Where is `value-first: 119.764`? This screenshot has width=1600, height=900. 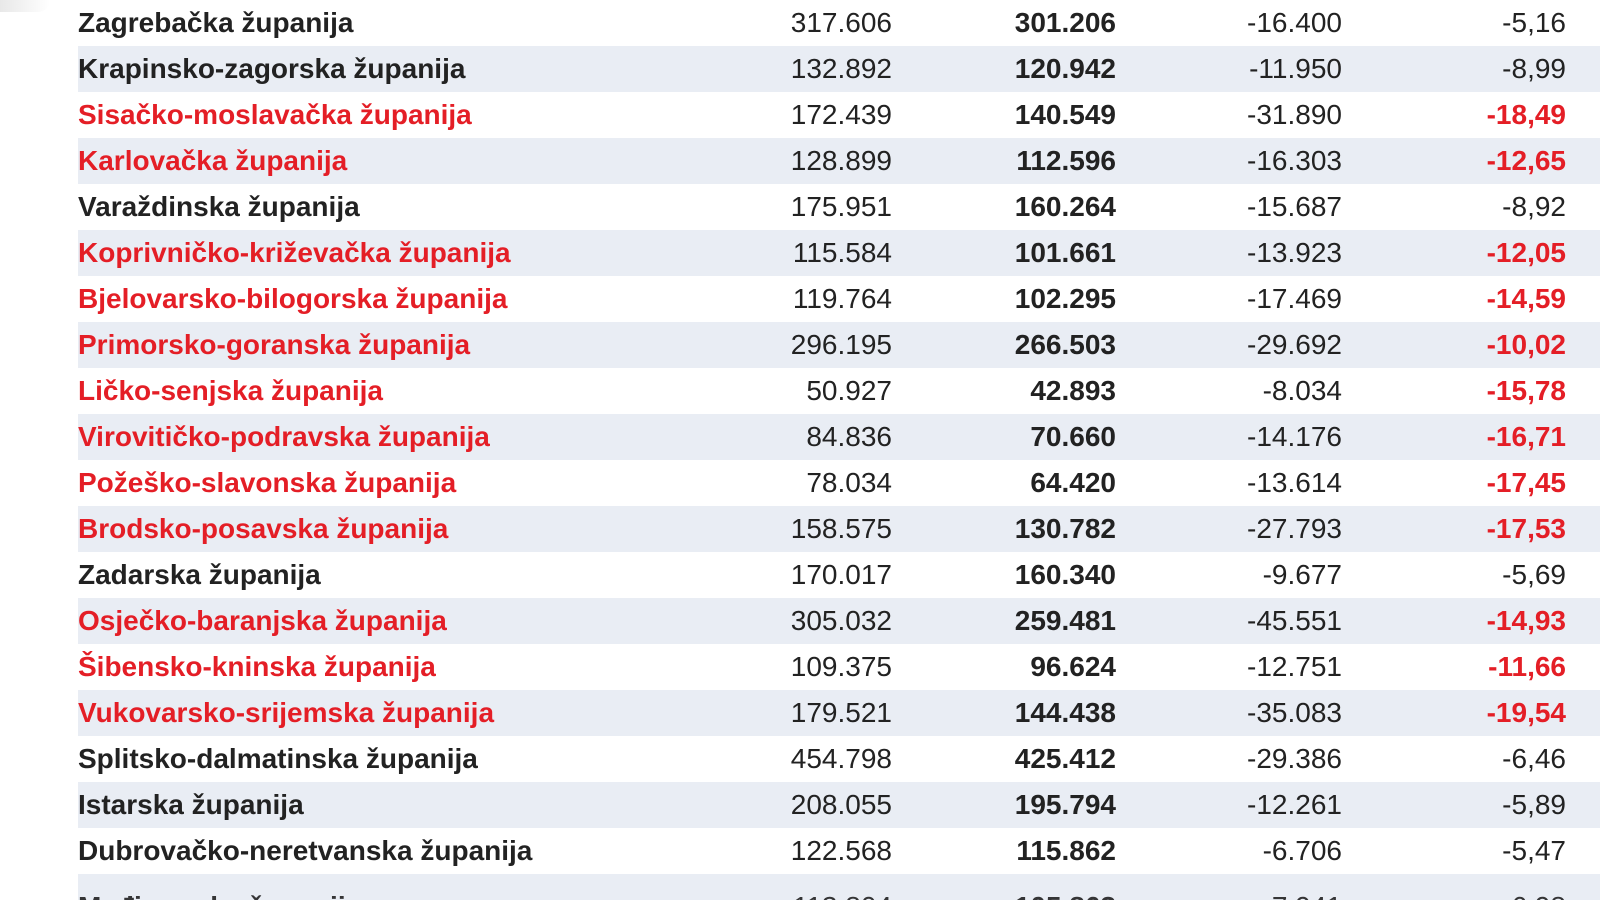
value-first: 119.764 is located at coordinates (842, 298).